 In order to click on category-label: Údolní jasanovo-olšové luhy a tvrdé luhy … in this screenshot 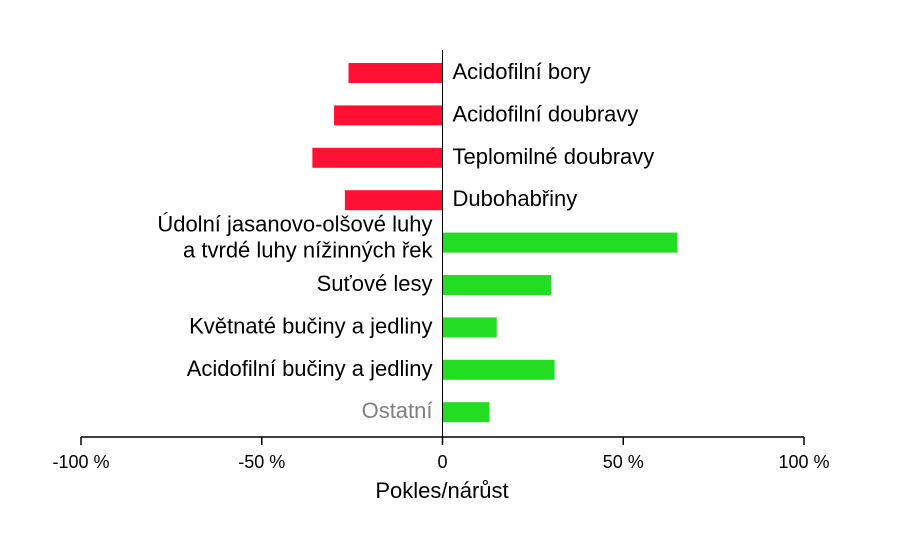, I will do `click(295, 236)`.